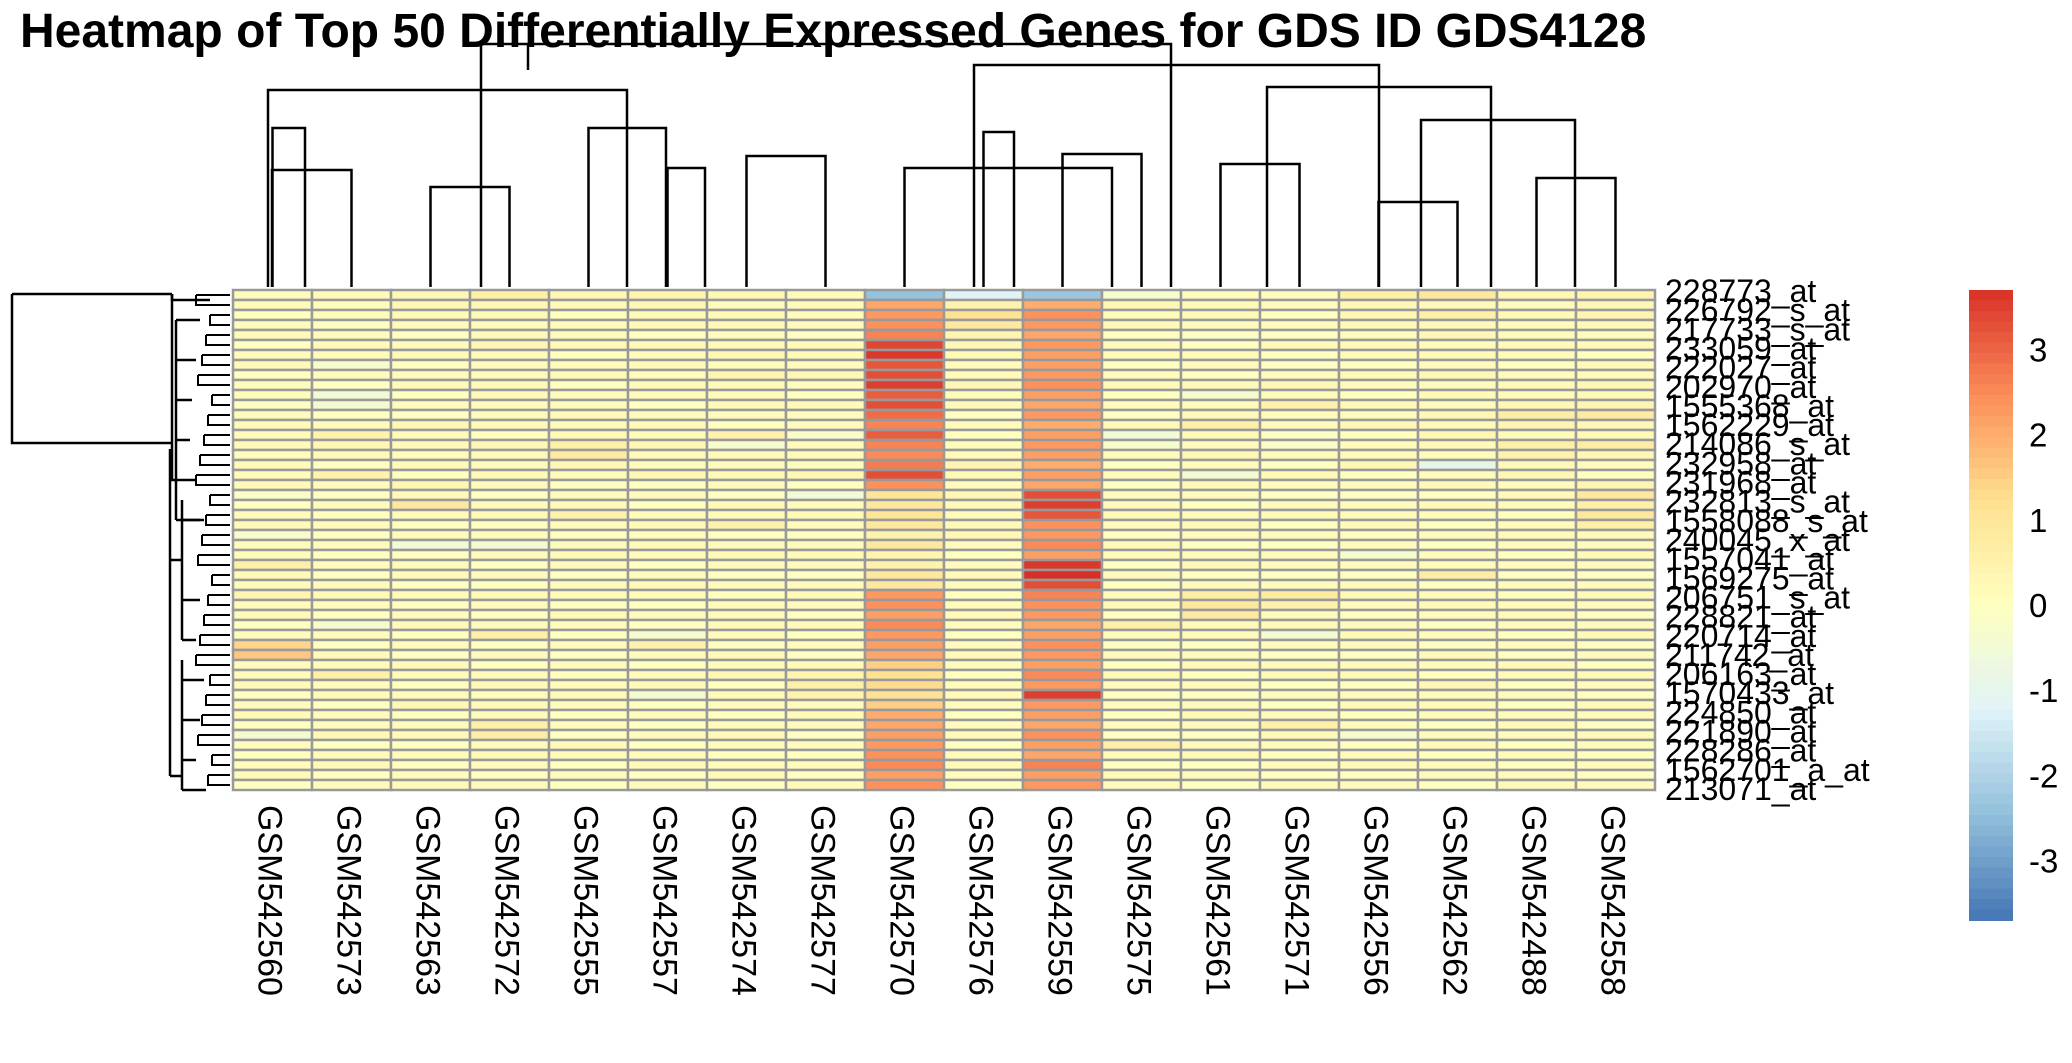 The image size is (2072, 1063). Describe the element at coordinates (1218, 900) in the screenshot. I see `column-label: GSM542561` at that location.